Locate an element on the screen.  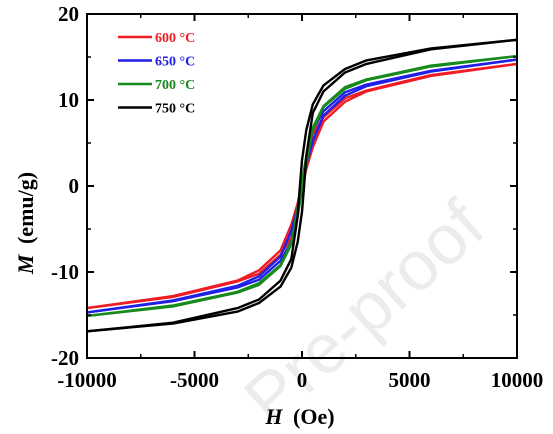
legend-label-2: 700 °C is located at coordinates (175, 85).